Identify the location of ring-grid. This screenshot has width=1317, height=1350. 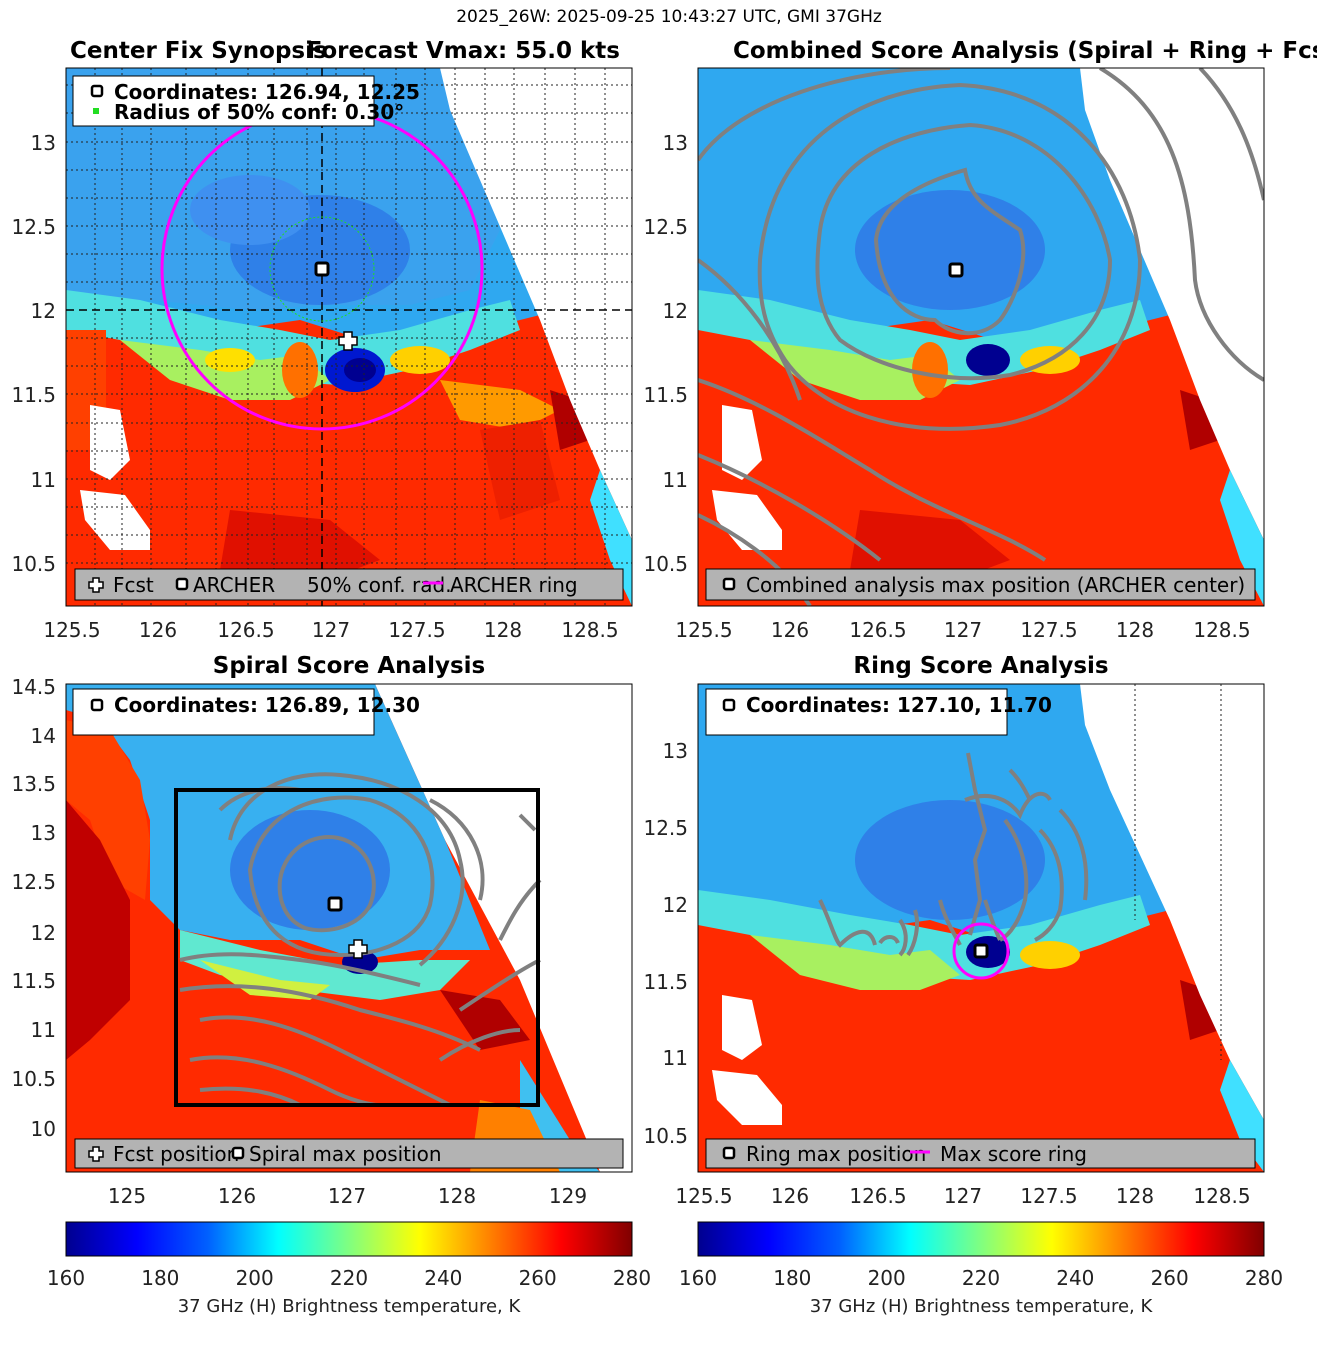
(1178, 872).